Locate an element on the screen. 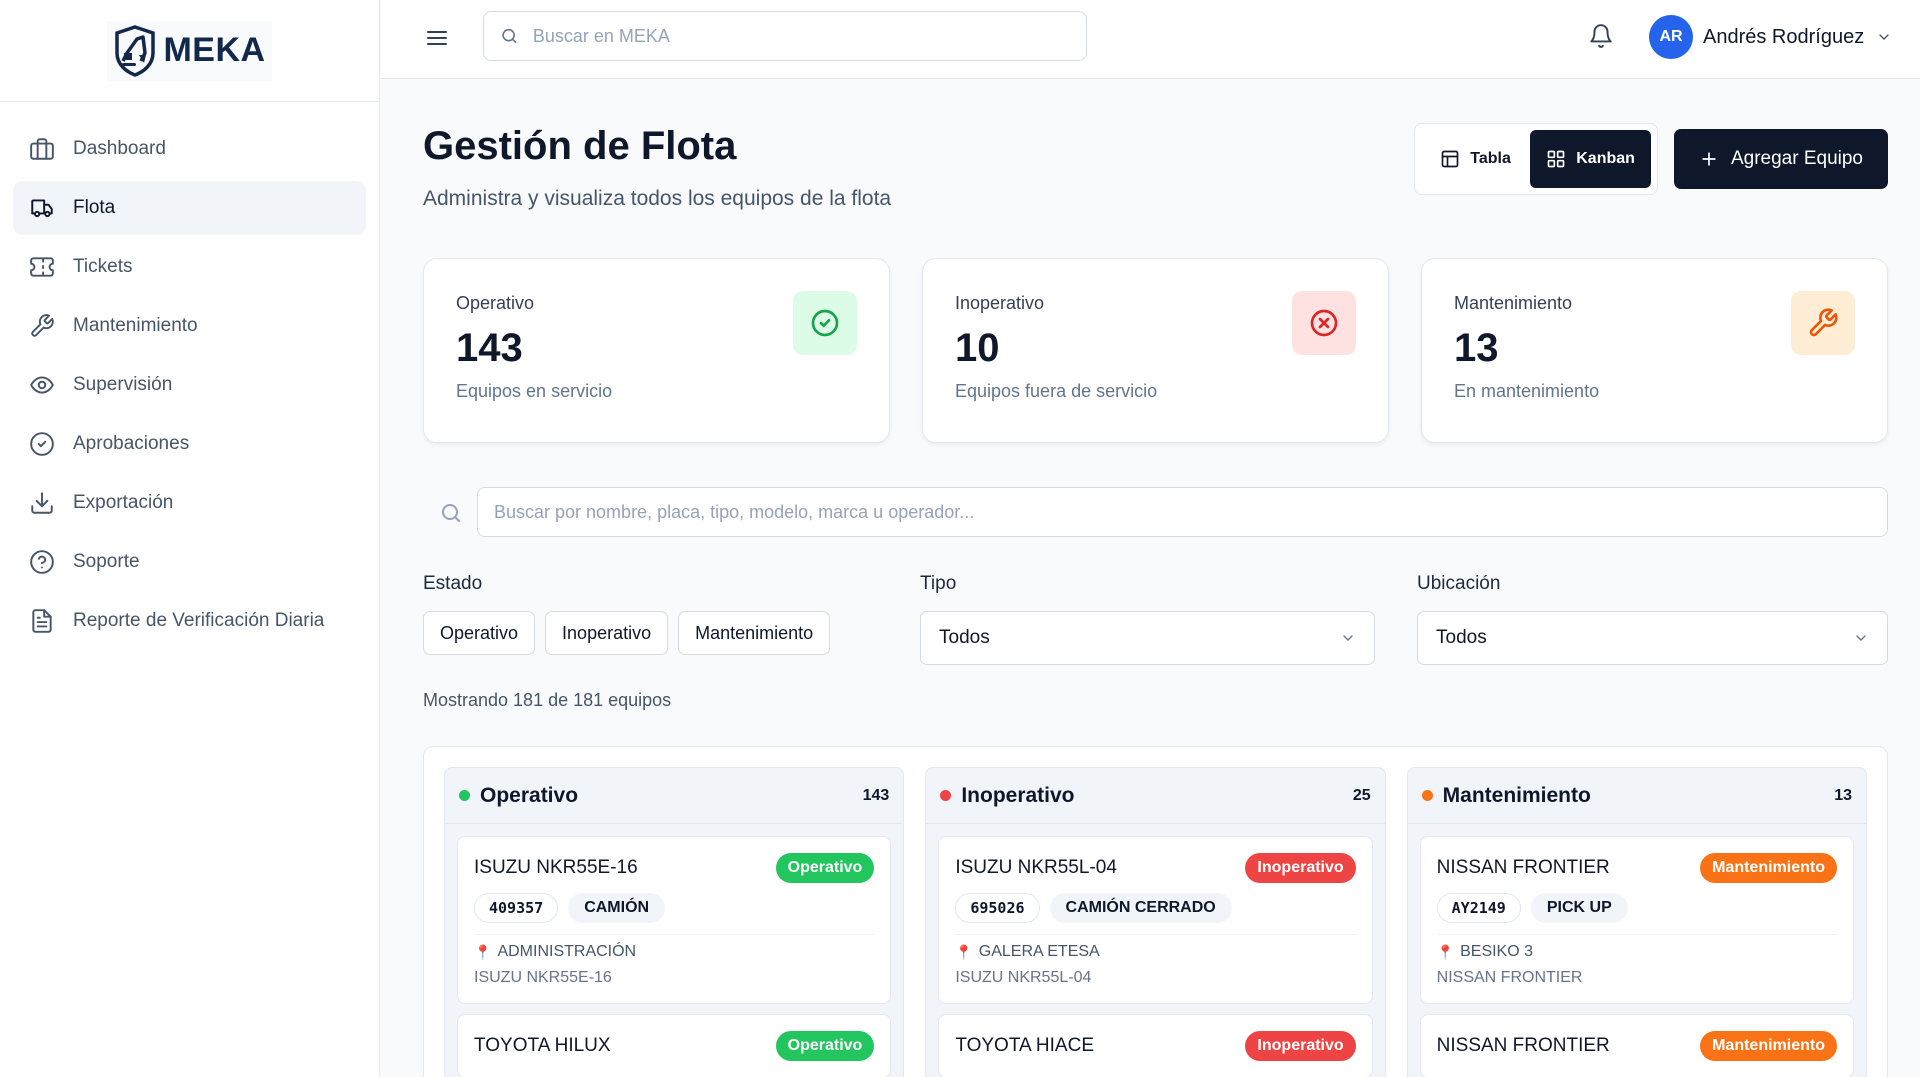 The image size is (1920, 1077). stat-value: 10 is located at coordinates (977, 348).